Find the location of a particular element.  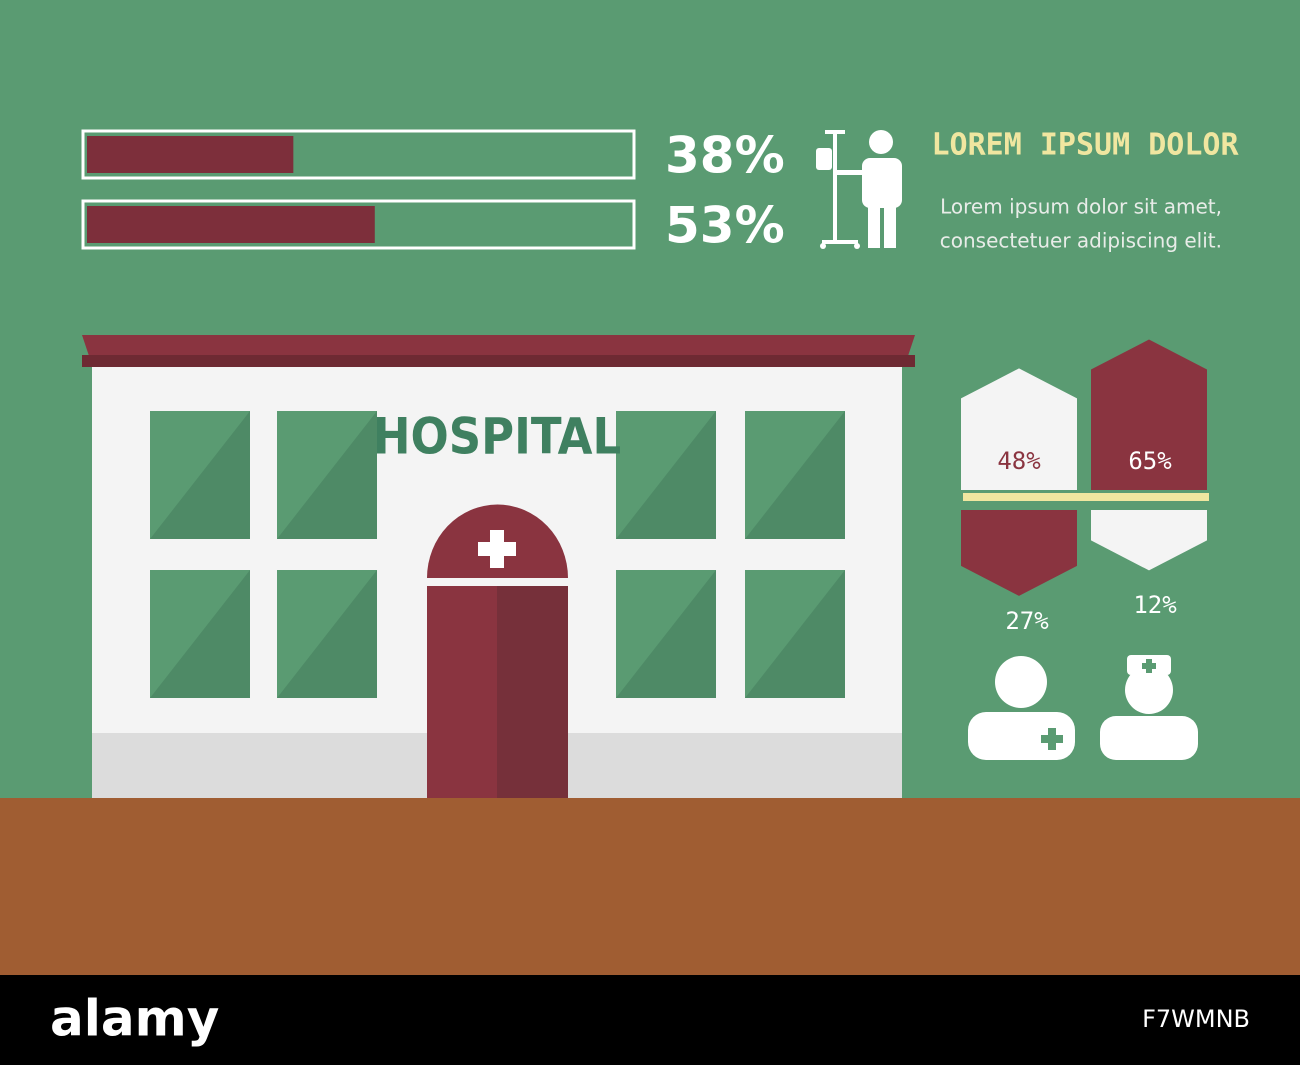

footer-bar is located at coordinates (650, 1020).